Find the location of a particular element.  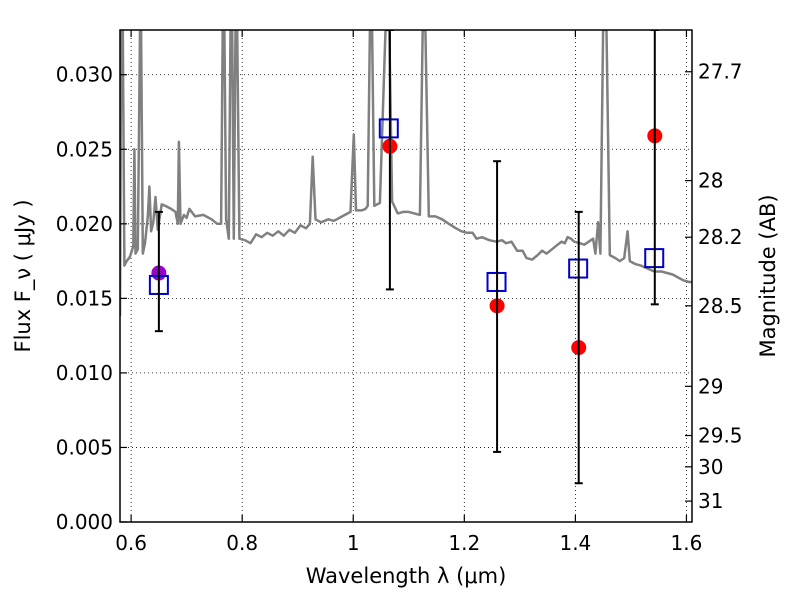

right-tick-label: 31 is located at coordinates (710, 501).